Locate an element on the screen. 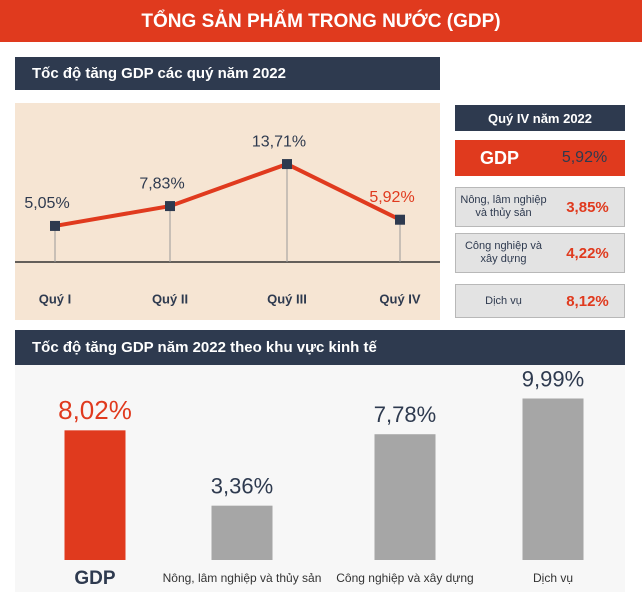 The width and height of the screenshot is (642, 595). panel-row: Công nghiệp và xây dựng 4,22% is located at coordinates (540, 253).